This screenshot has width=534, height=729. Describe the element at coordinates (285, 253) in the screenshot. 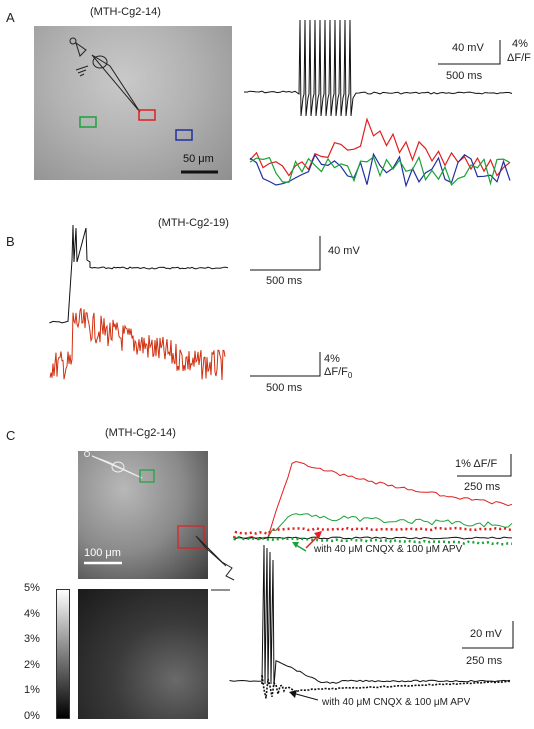

I see `panel-b-voltage-scale-bars` at that location.